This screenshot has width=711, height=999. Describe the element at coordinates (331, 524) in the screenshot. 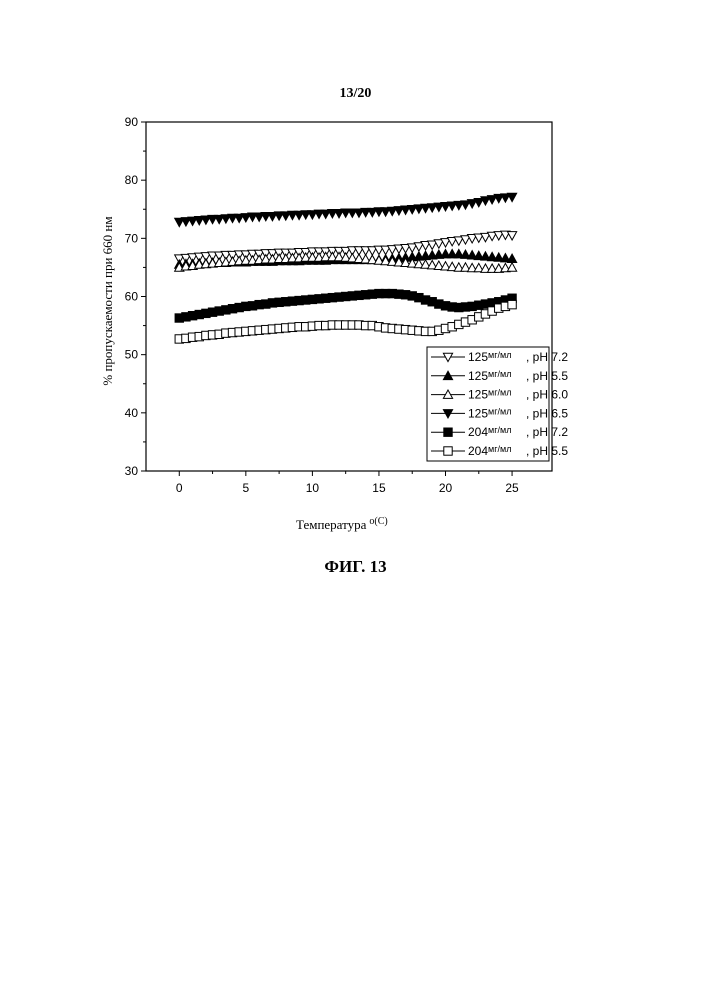

I see `x-axis-title-text: Температура` at that location.